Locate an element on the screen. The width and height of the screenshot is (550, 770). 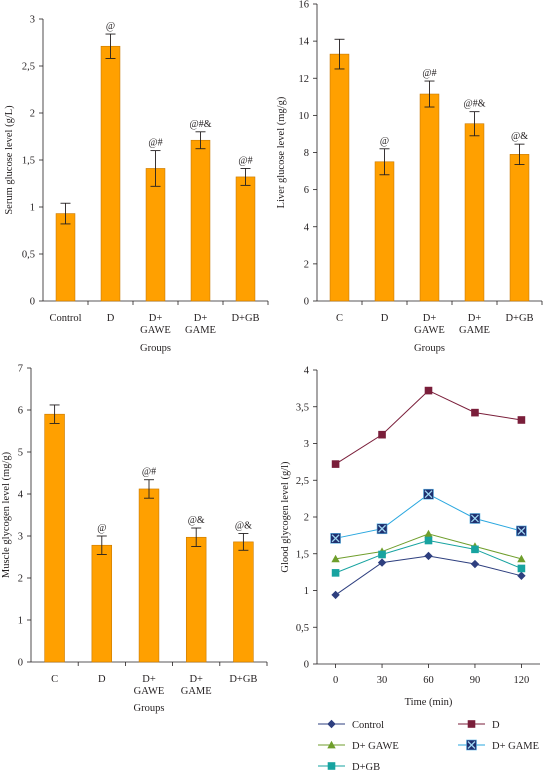
y-axis-label: Glood glycogen level (g/l) is located at coordinates (285, 517).